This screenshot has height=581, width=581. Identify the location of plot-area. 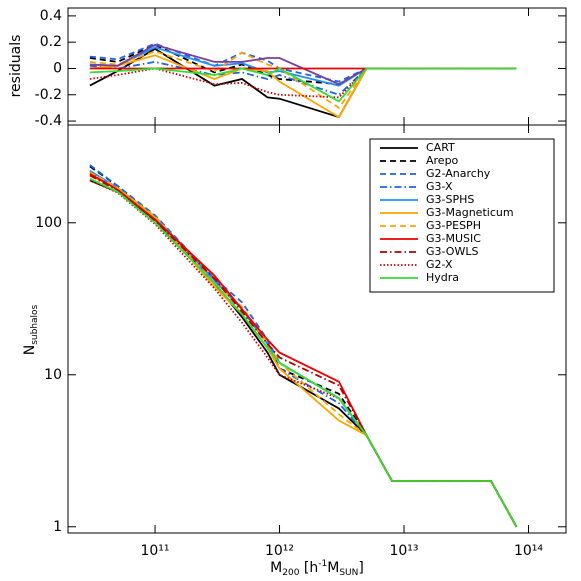
(303, 80).